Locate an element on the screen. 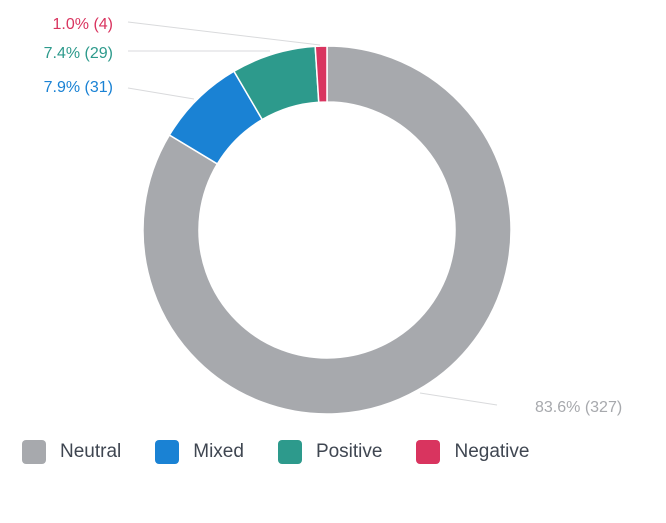  legend-swatch-positive is located at coordinates (289, 452).